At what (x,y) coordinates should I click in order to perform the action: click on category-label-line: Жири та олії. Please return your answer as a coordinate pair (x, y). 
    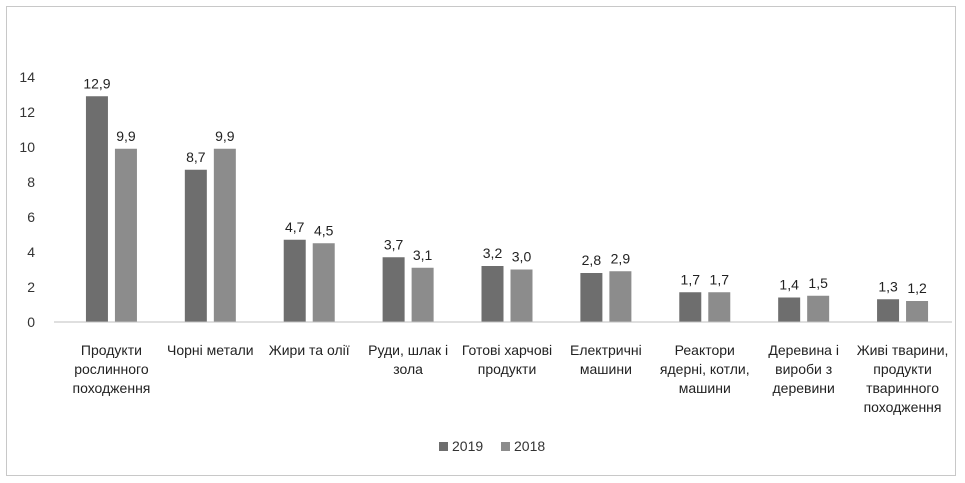
    Looking at the image, I should click on (309, 350).